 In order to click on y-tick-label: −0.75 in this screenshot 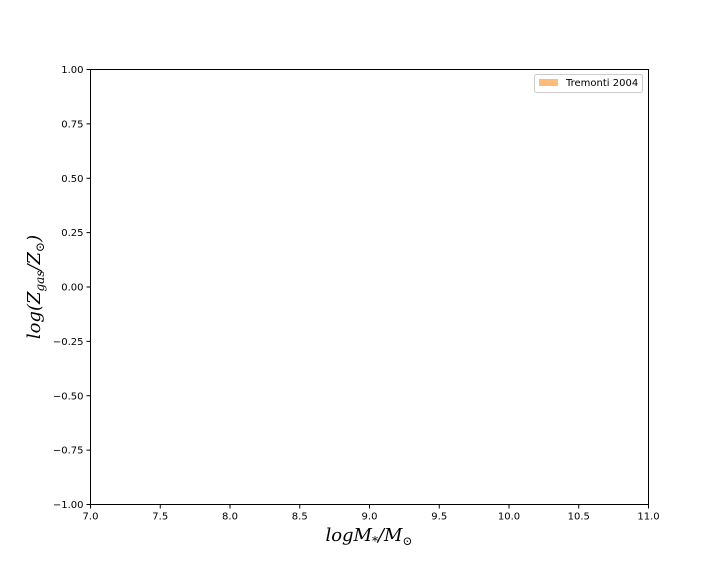, I will do `click(68, 451)`.